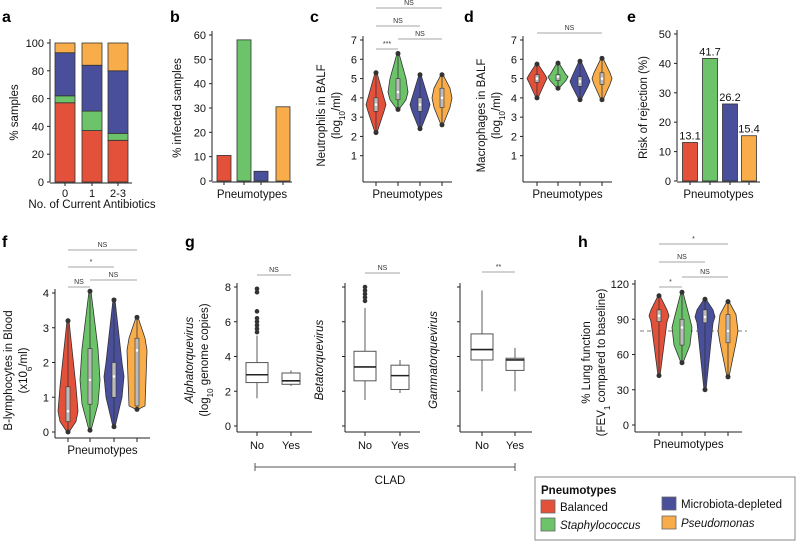 Image resolution: width=799 pixels, height=544 pixels. Describe the element at coordinates (729, 98) in the screenshot. I see `bar-value-label: 26.2` at that location.